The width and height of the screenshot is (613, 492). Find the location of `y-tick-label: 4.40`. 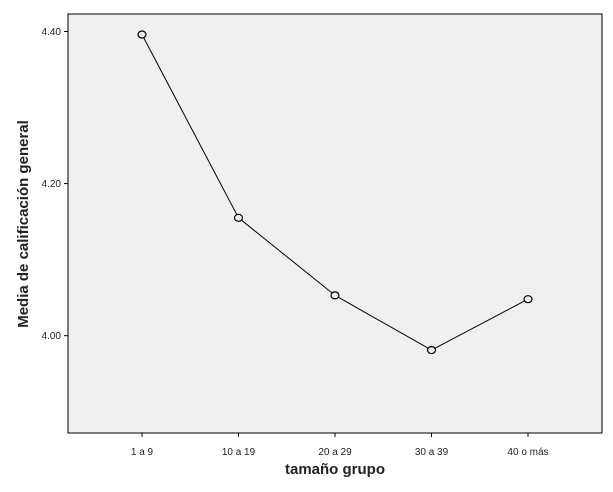

y-tick-label: 4.40 is located at coordinates (52, 32).